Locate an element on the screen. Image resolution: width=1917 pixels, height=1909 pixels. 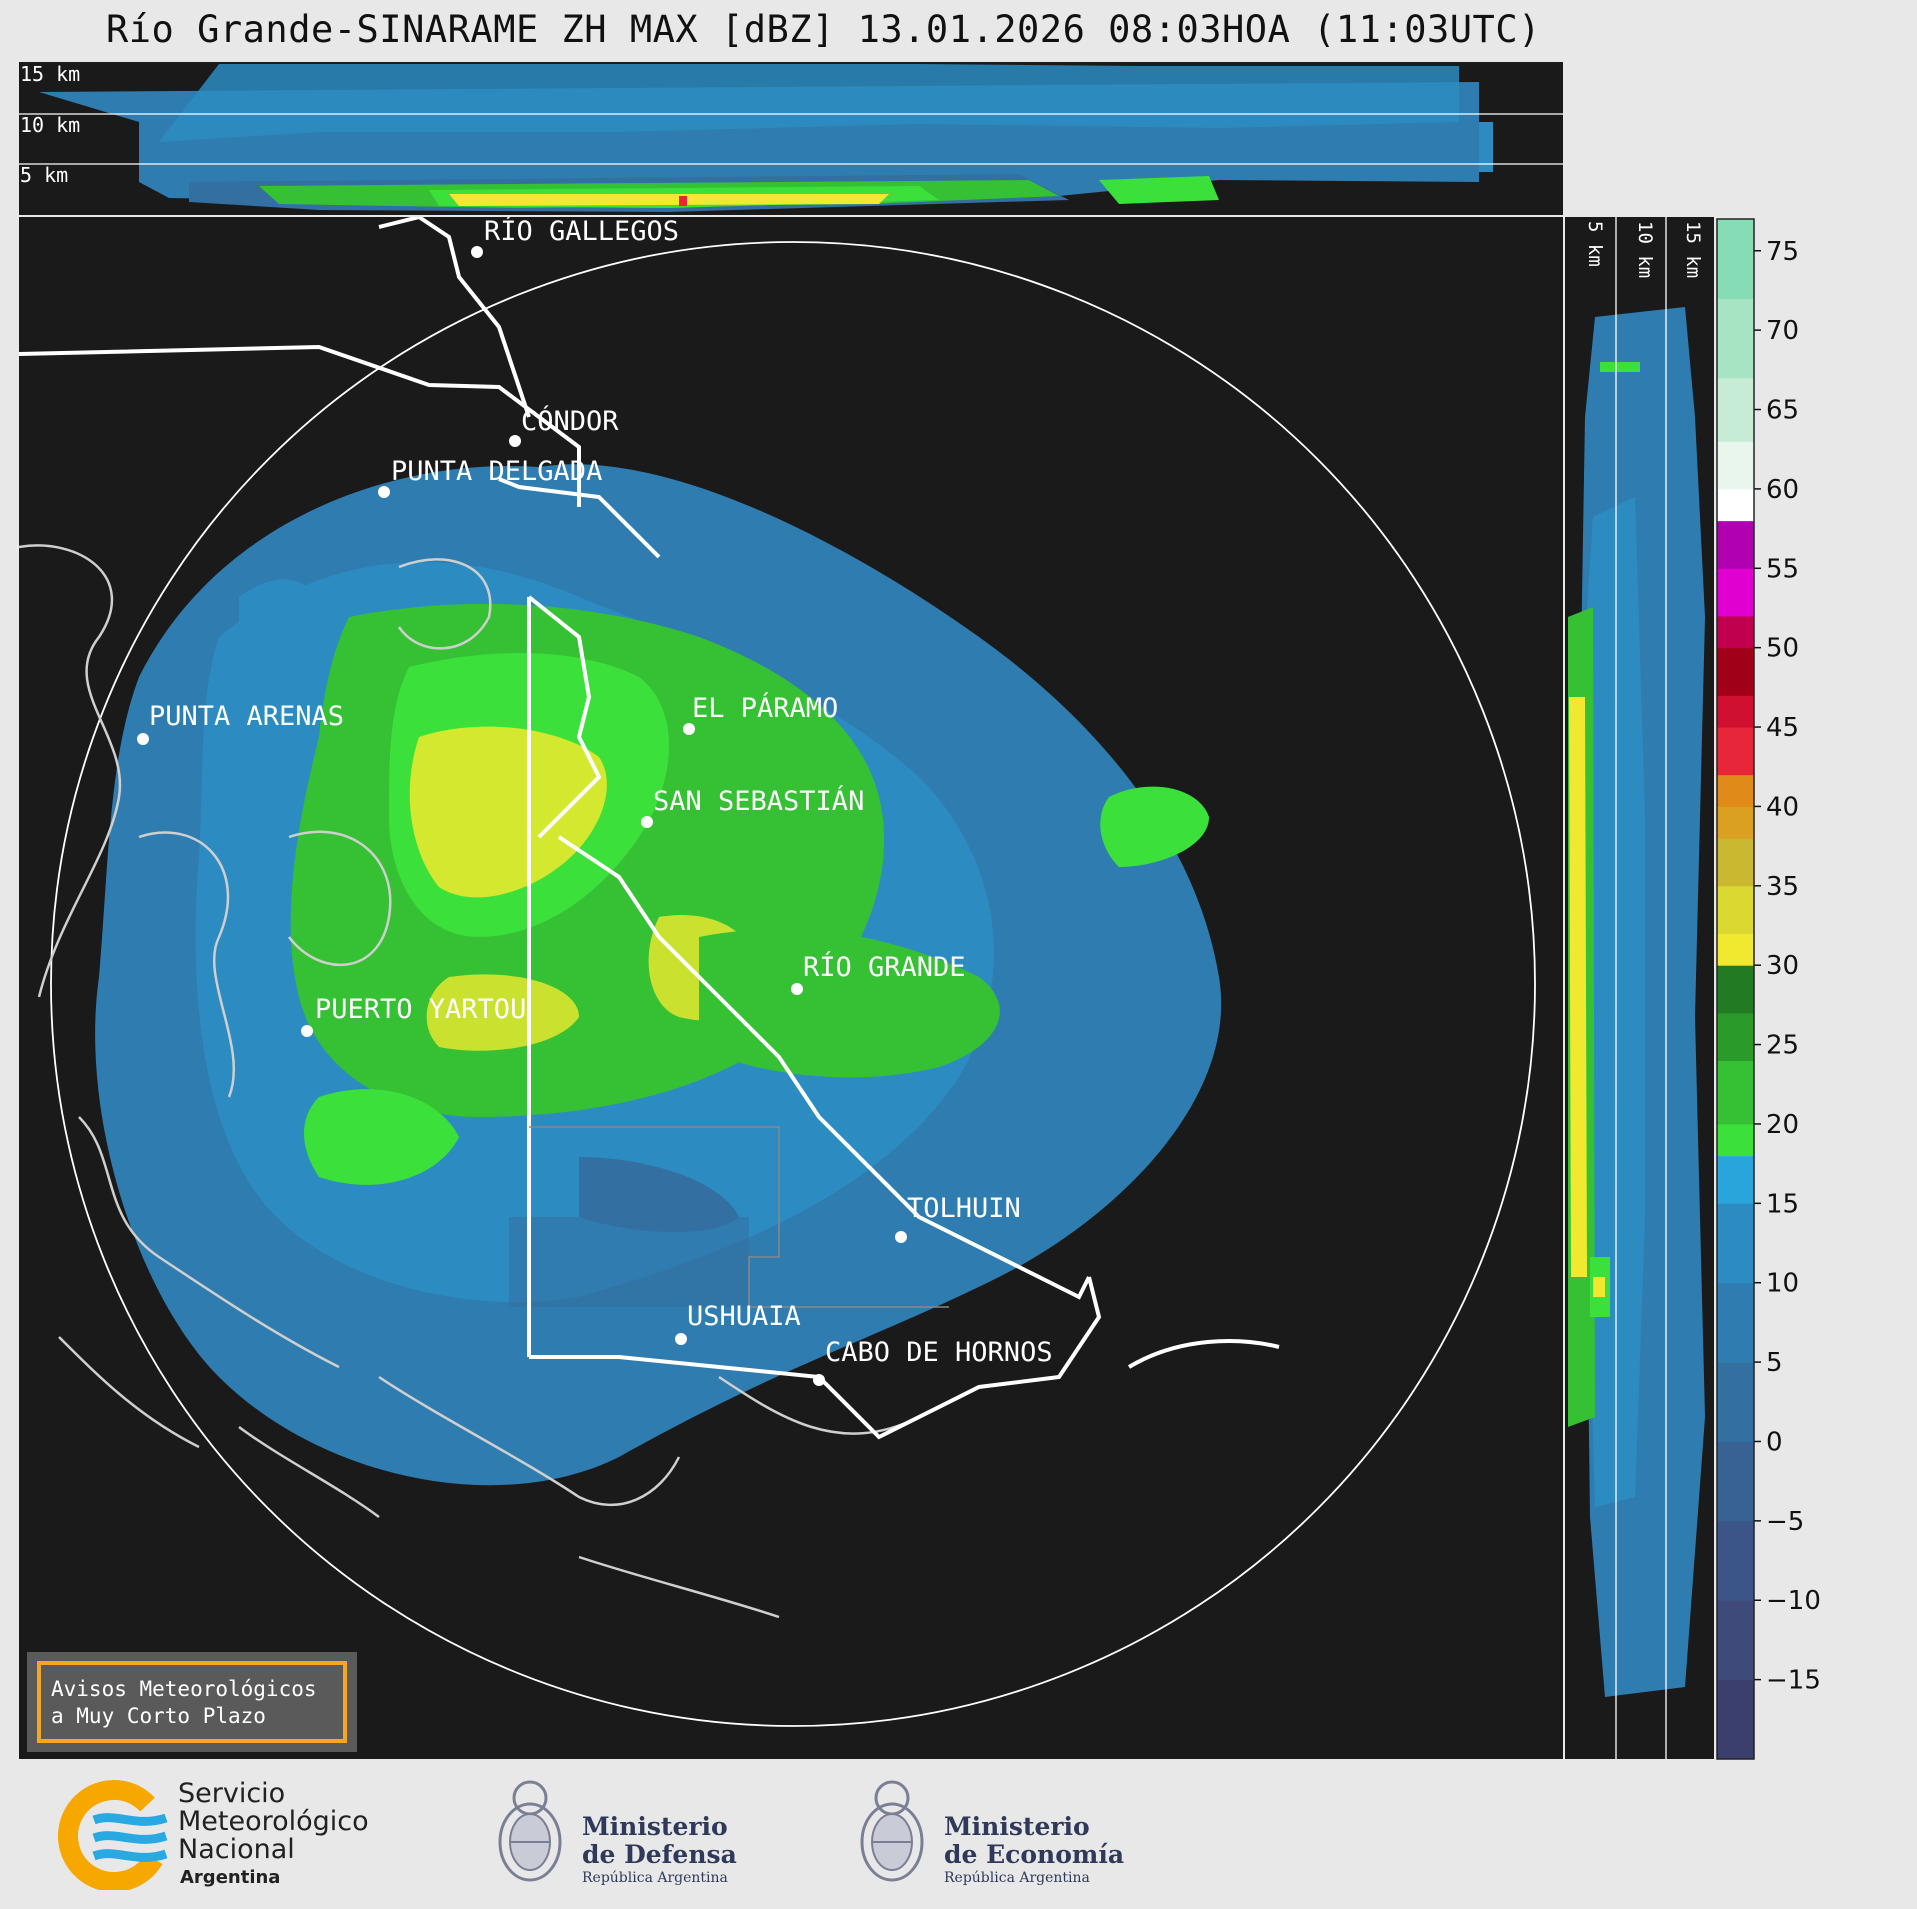
top-cross-section-panel: 15 km 10 km 5 km is located at coordinates (791, 138).